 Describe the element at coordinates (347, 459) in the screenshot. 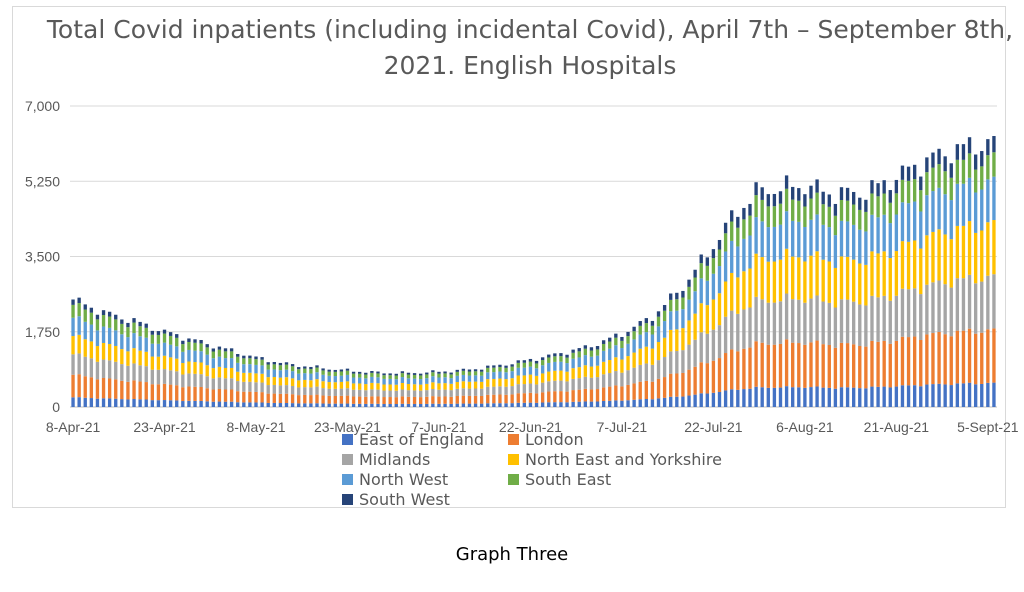

I see `legend-swatch` at that location.